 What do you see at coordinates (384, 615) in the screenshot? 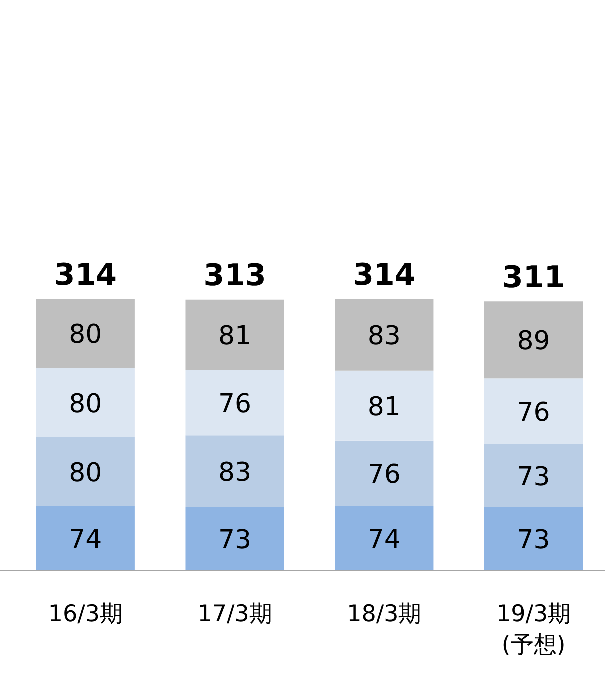
I see `x-tick-label: 18/3期` at bounding box center [384, 615].